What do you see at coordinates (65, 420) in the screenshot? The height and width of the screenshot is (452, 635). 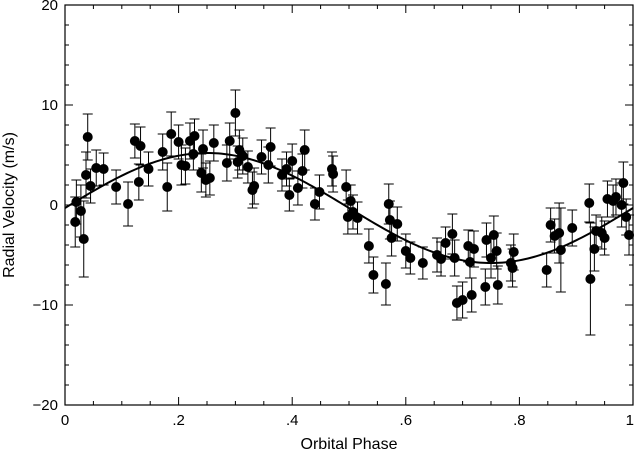 I see `x-tick-label: 0` at bounding box center [65, 420].